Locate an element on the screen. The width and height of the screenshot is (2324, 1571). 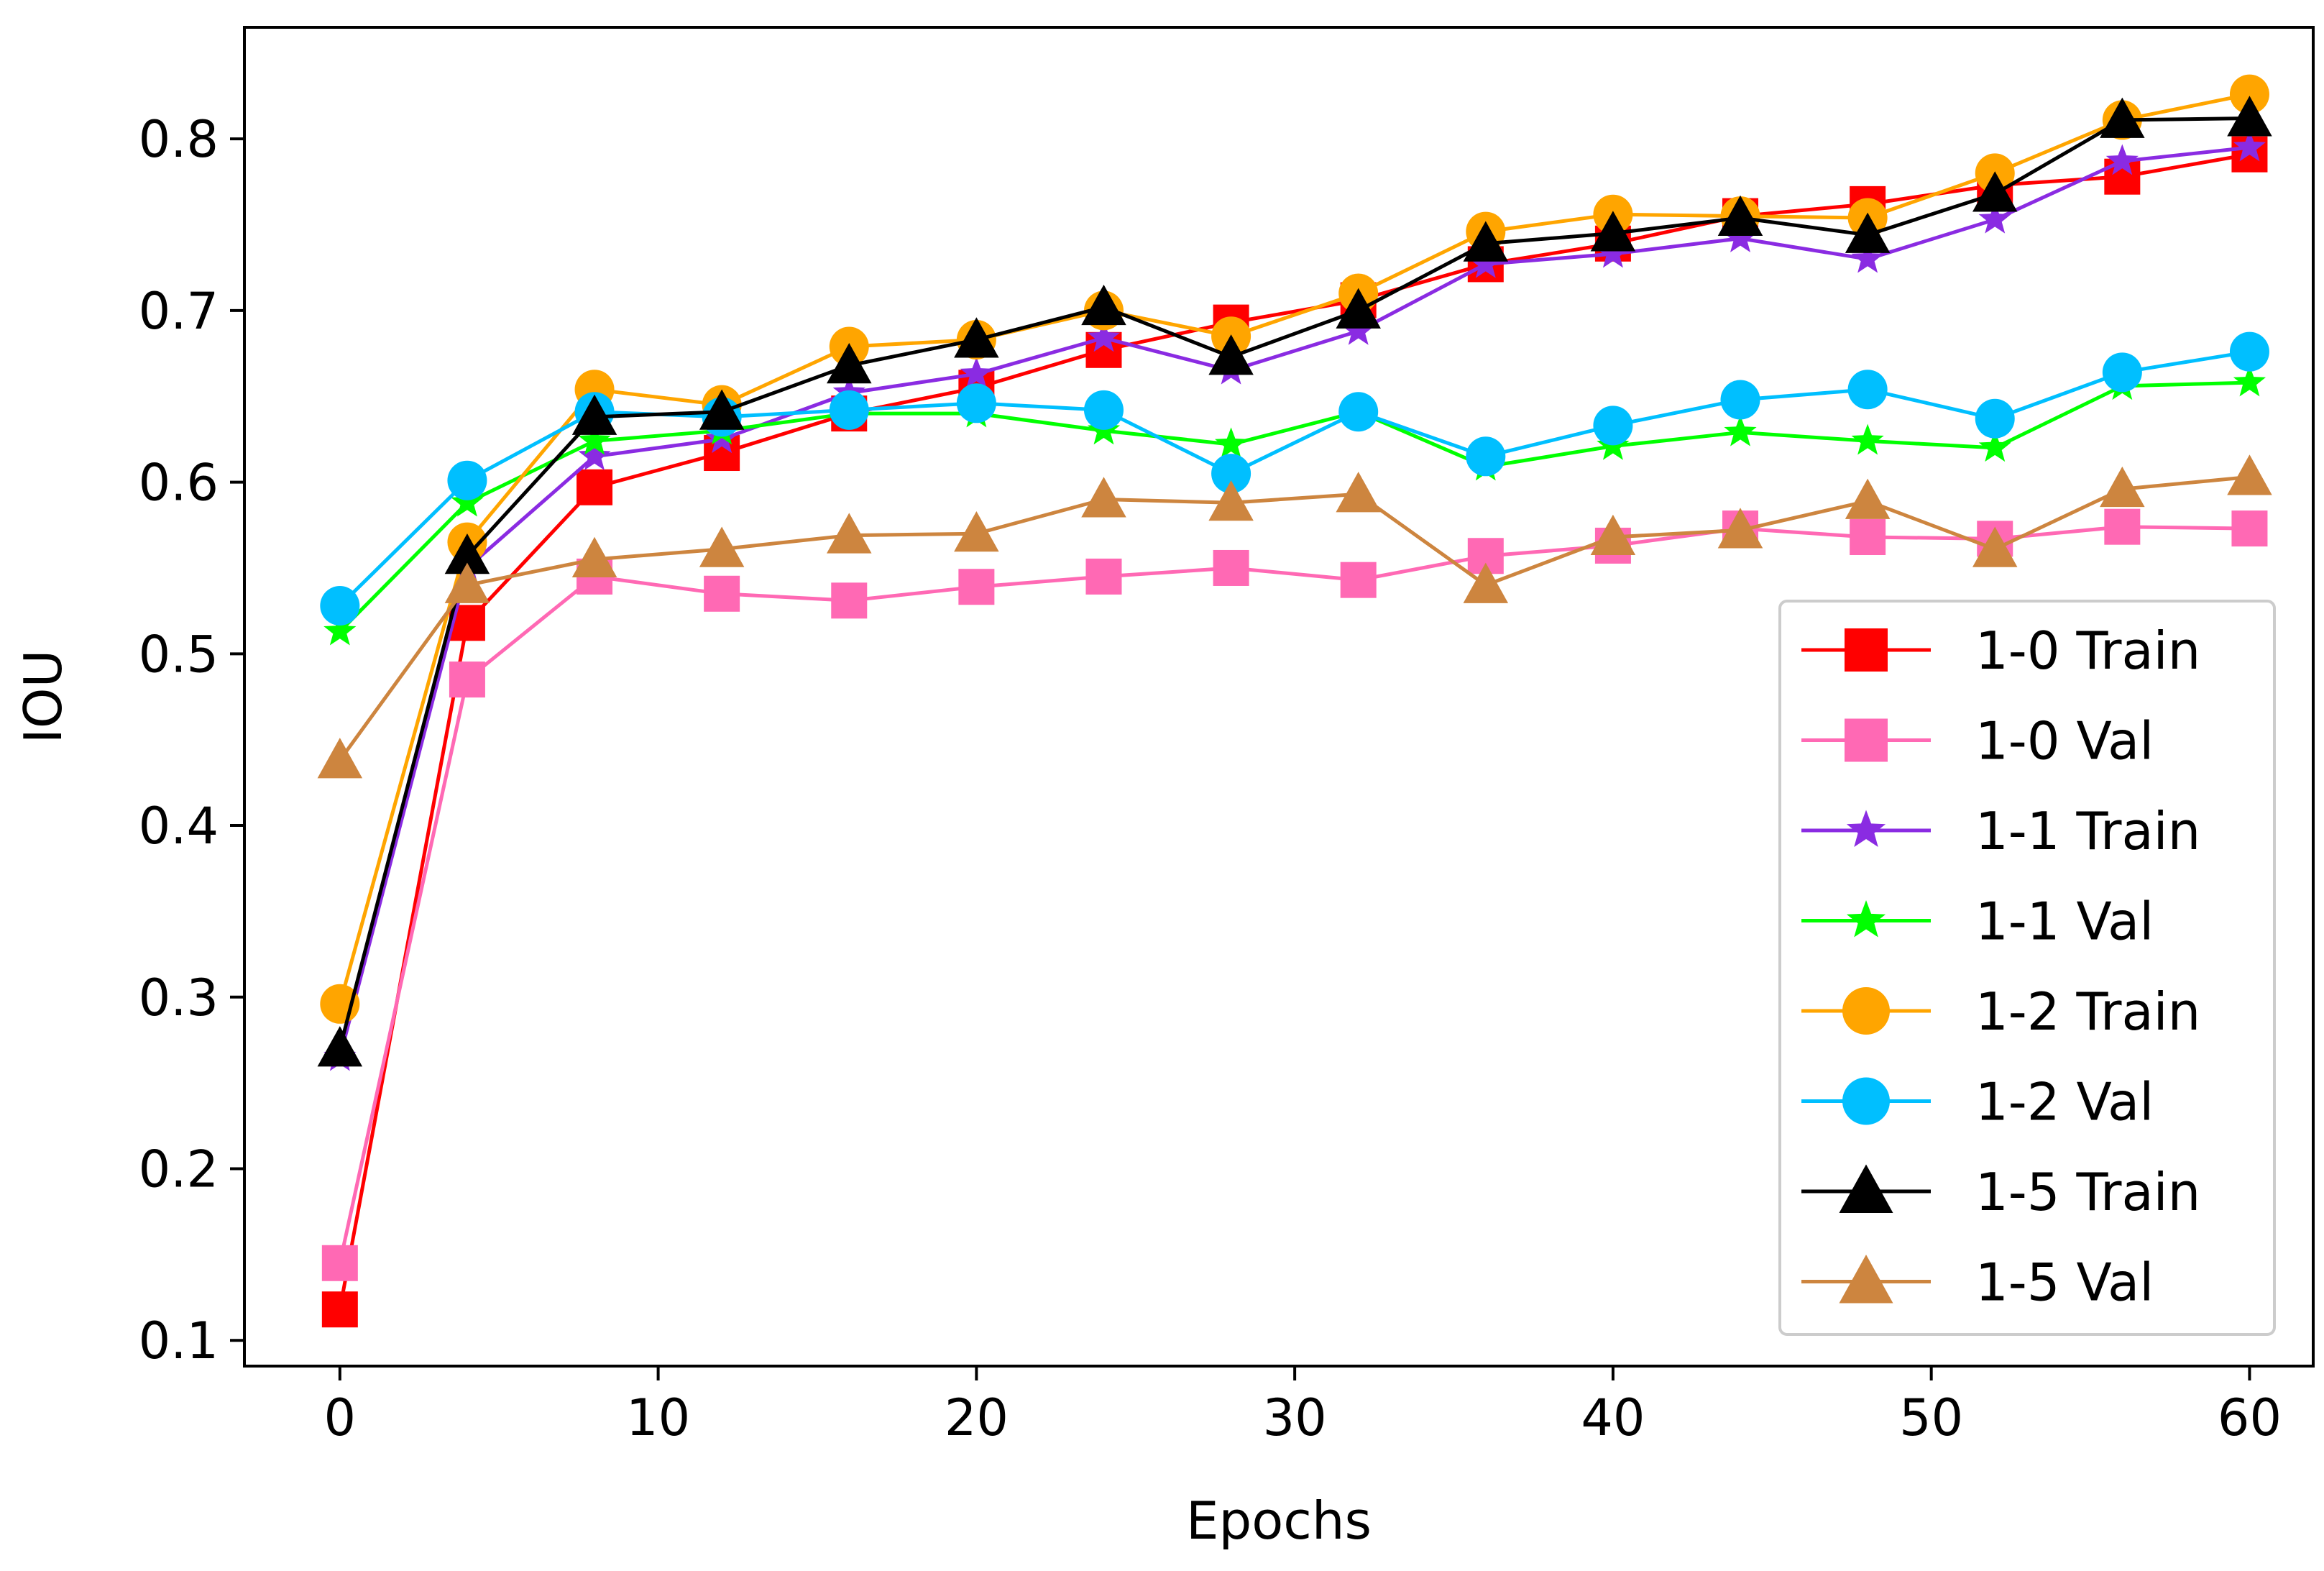
legend-item: 1-1 Val is located at coordinates (1978, 922).